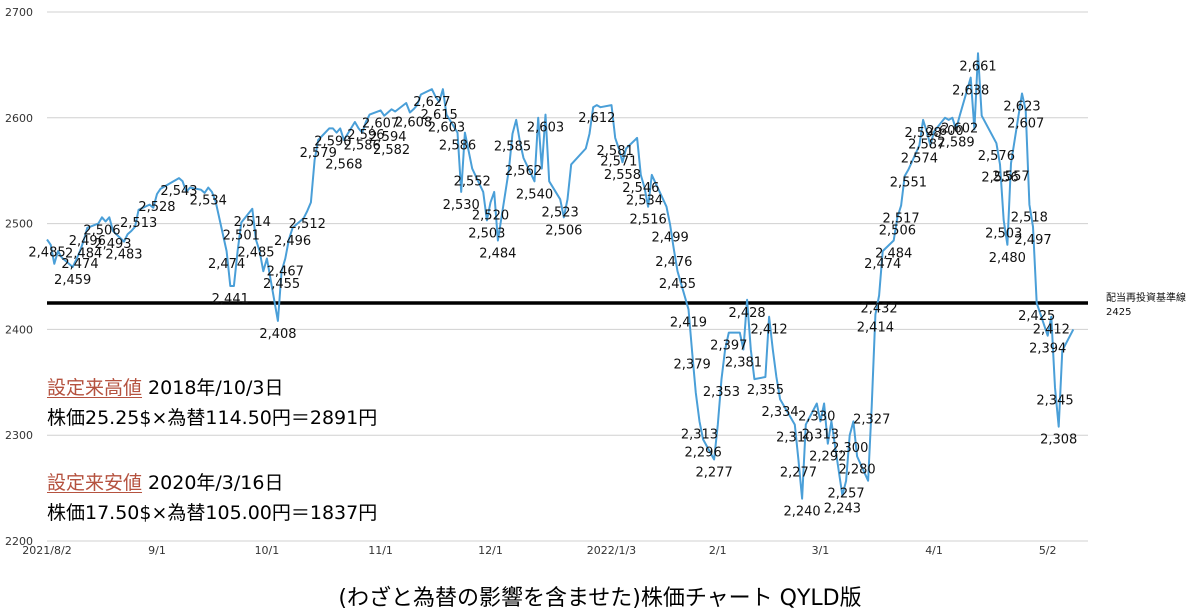 The image size is (1200, 613). I want to click on data-label: 2,581, so click(615, 151).